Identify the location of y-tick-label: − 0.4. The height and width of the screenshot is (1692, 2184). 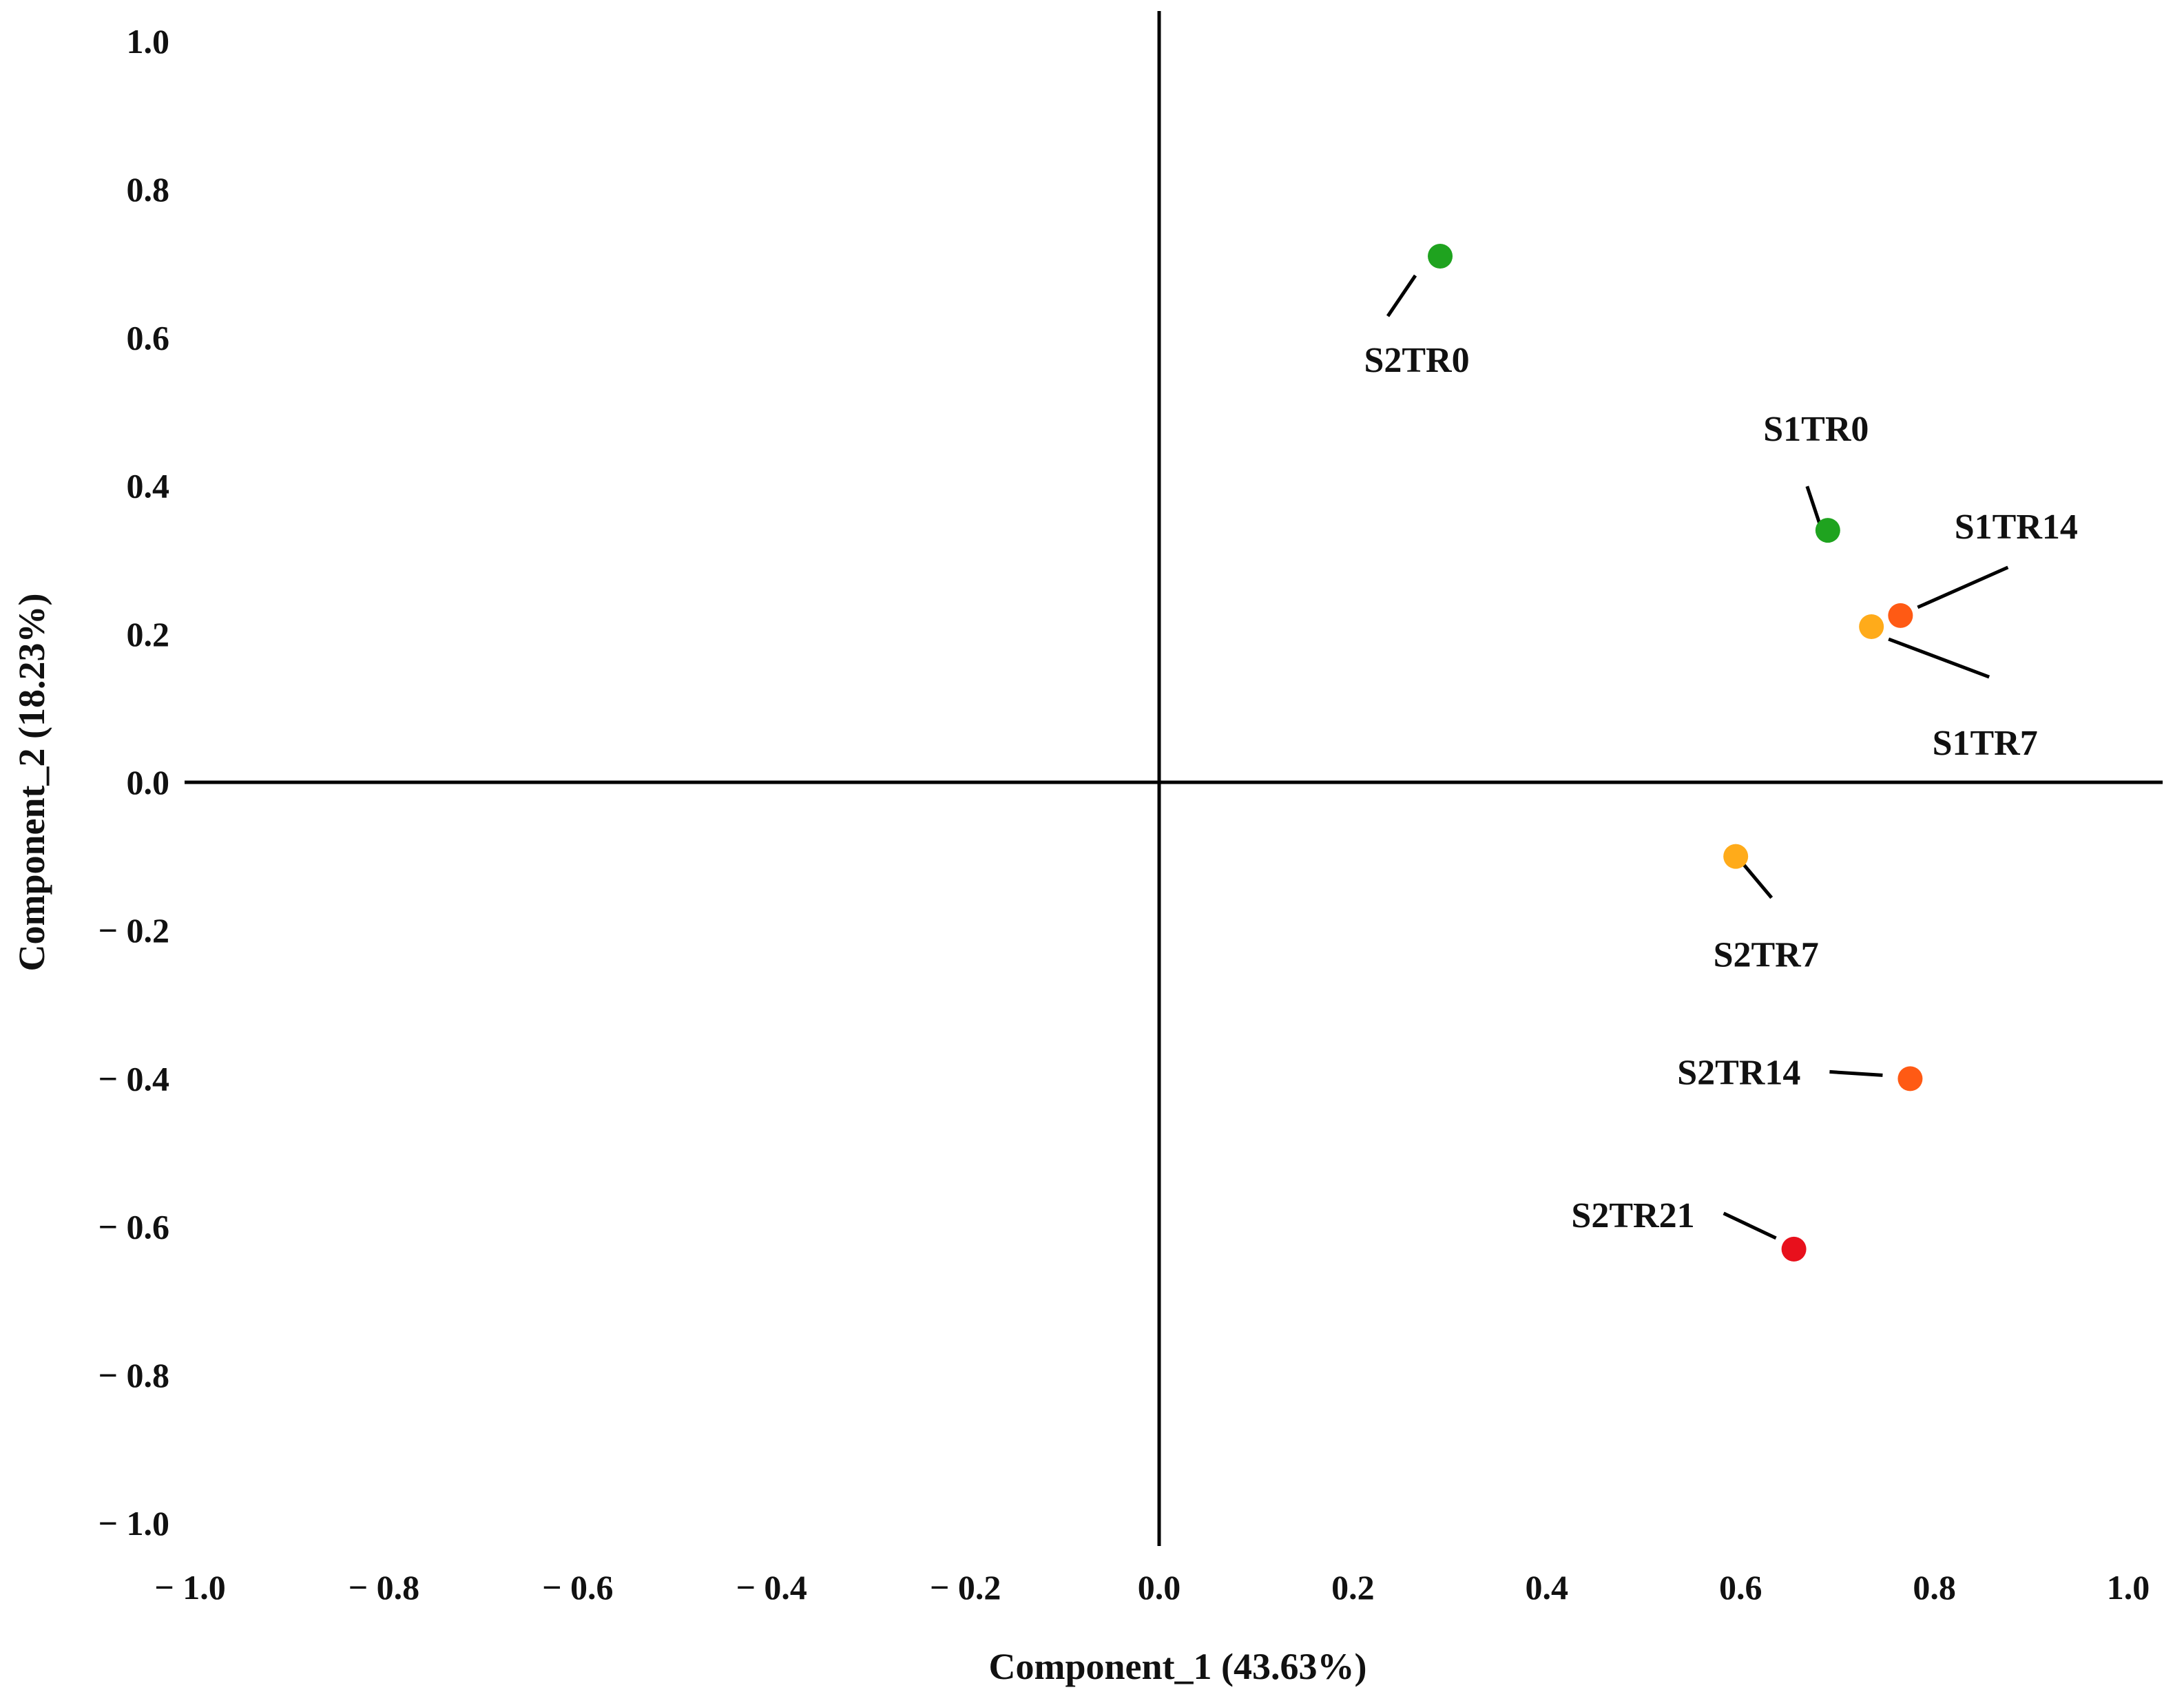
(134, 1078).